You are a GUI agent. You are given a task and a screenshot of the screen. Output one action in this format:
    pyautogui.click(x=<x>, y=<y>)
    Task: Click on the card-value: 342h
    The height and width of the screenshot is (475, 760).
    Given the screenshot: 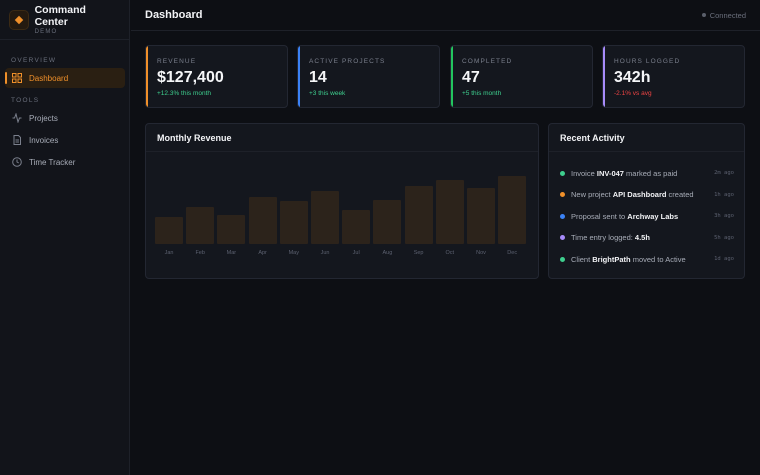 What is the action you would take?
    pyautogui.click(x=632, y=77)
    